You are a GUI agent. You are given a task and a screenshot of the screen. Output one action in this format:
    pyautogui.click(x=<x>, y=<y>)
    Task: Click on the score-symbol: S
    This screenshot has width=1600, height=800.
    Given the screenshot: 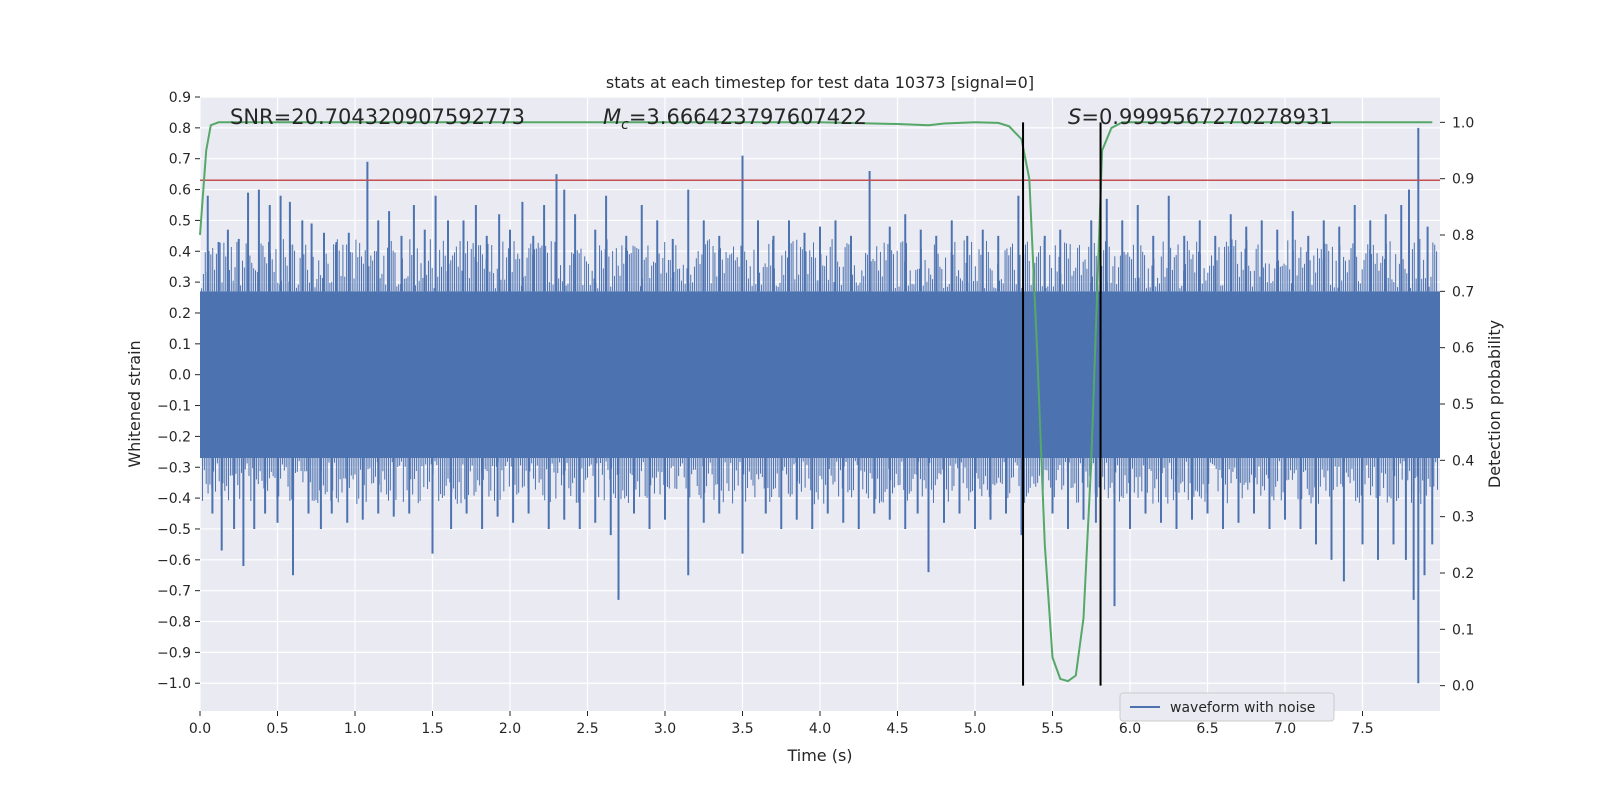 What is the action you would take?
    pyautogui.click(x=1074, y=117)
    